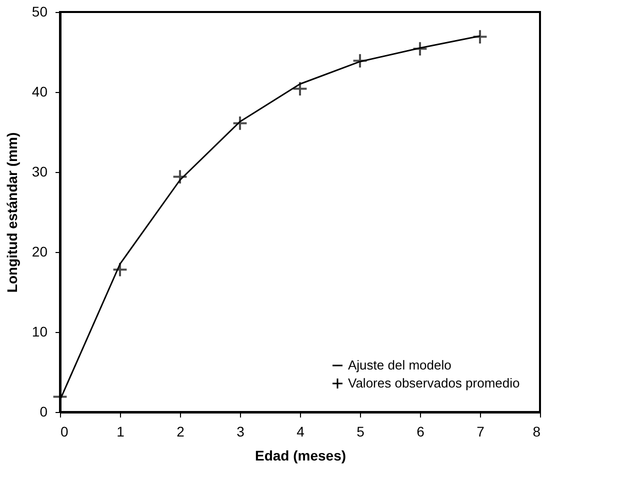 The width and height of the screenshot is (620, 493). What do you see at coordinates (480, 432) in the screenshot?
I see `x-tick-label: 7` at bounding box center [480, 432].